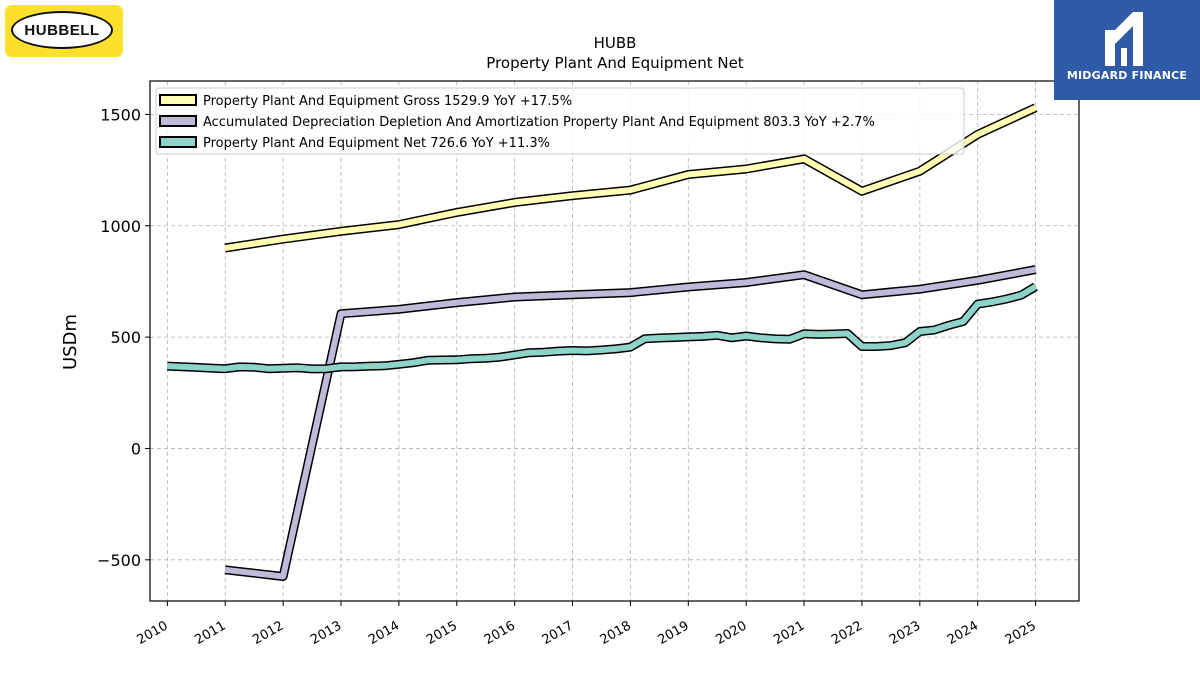 This screenshot has height=675, width=1200. Describe the element at coordinates (268, 633) in the screenshot. I see `x-tick-label: 2012` at that location.